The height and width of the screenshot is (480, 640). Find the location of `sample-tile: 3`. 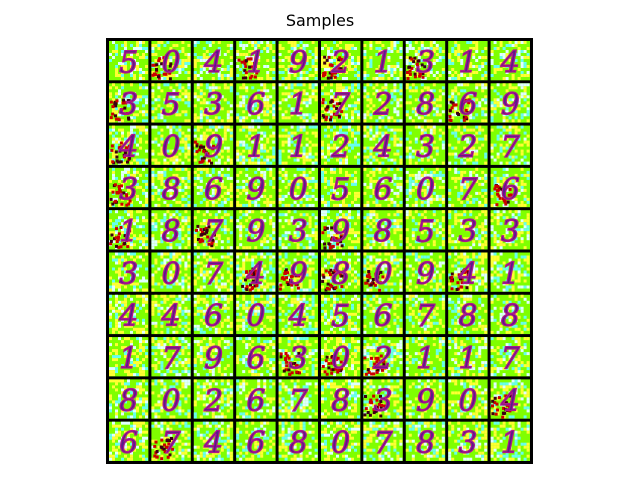

sample-tile: 3 is located at coordinates (425, 61).